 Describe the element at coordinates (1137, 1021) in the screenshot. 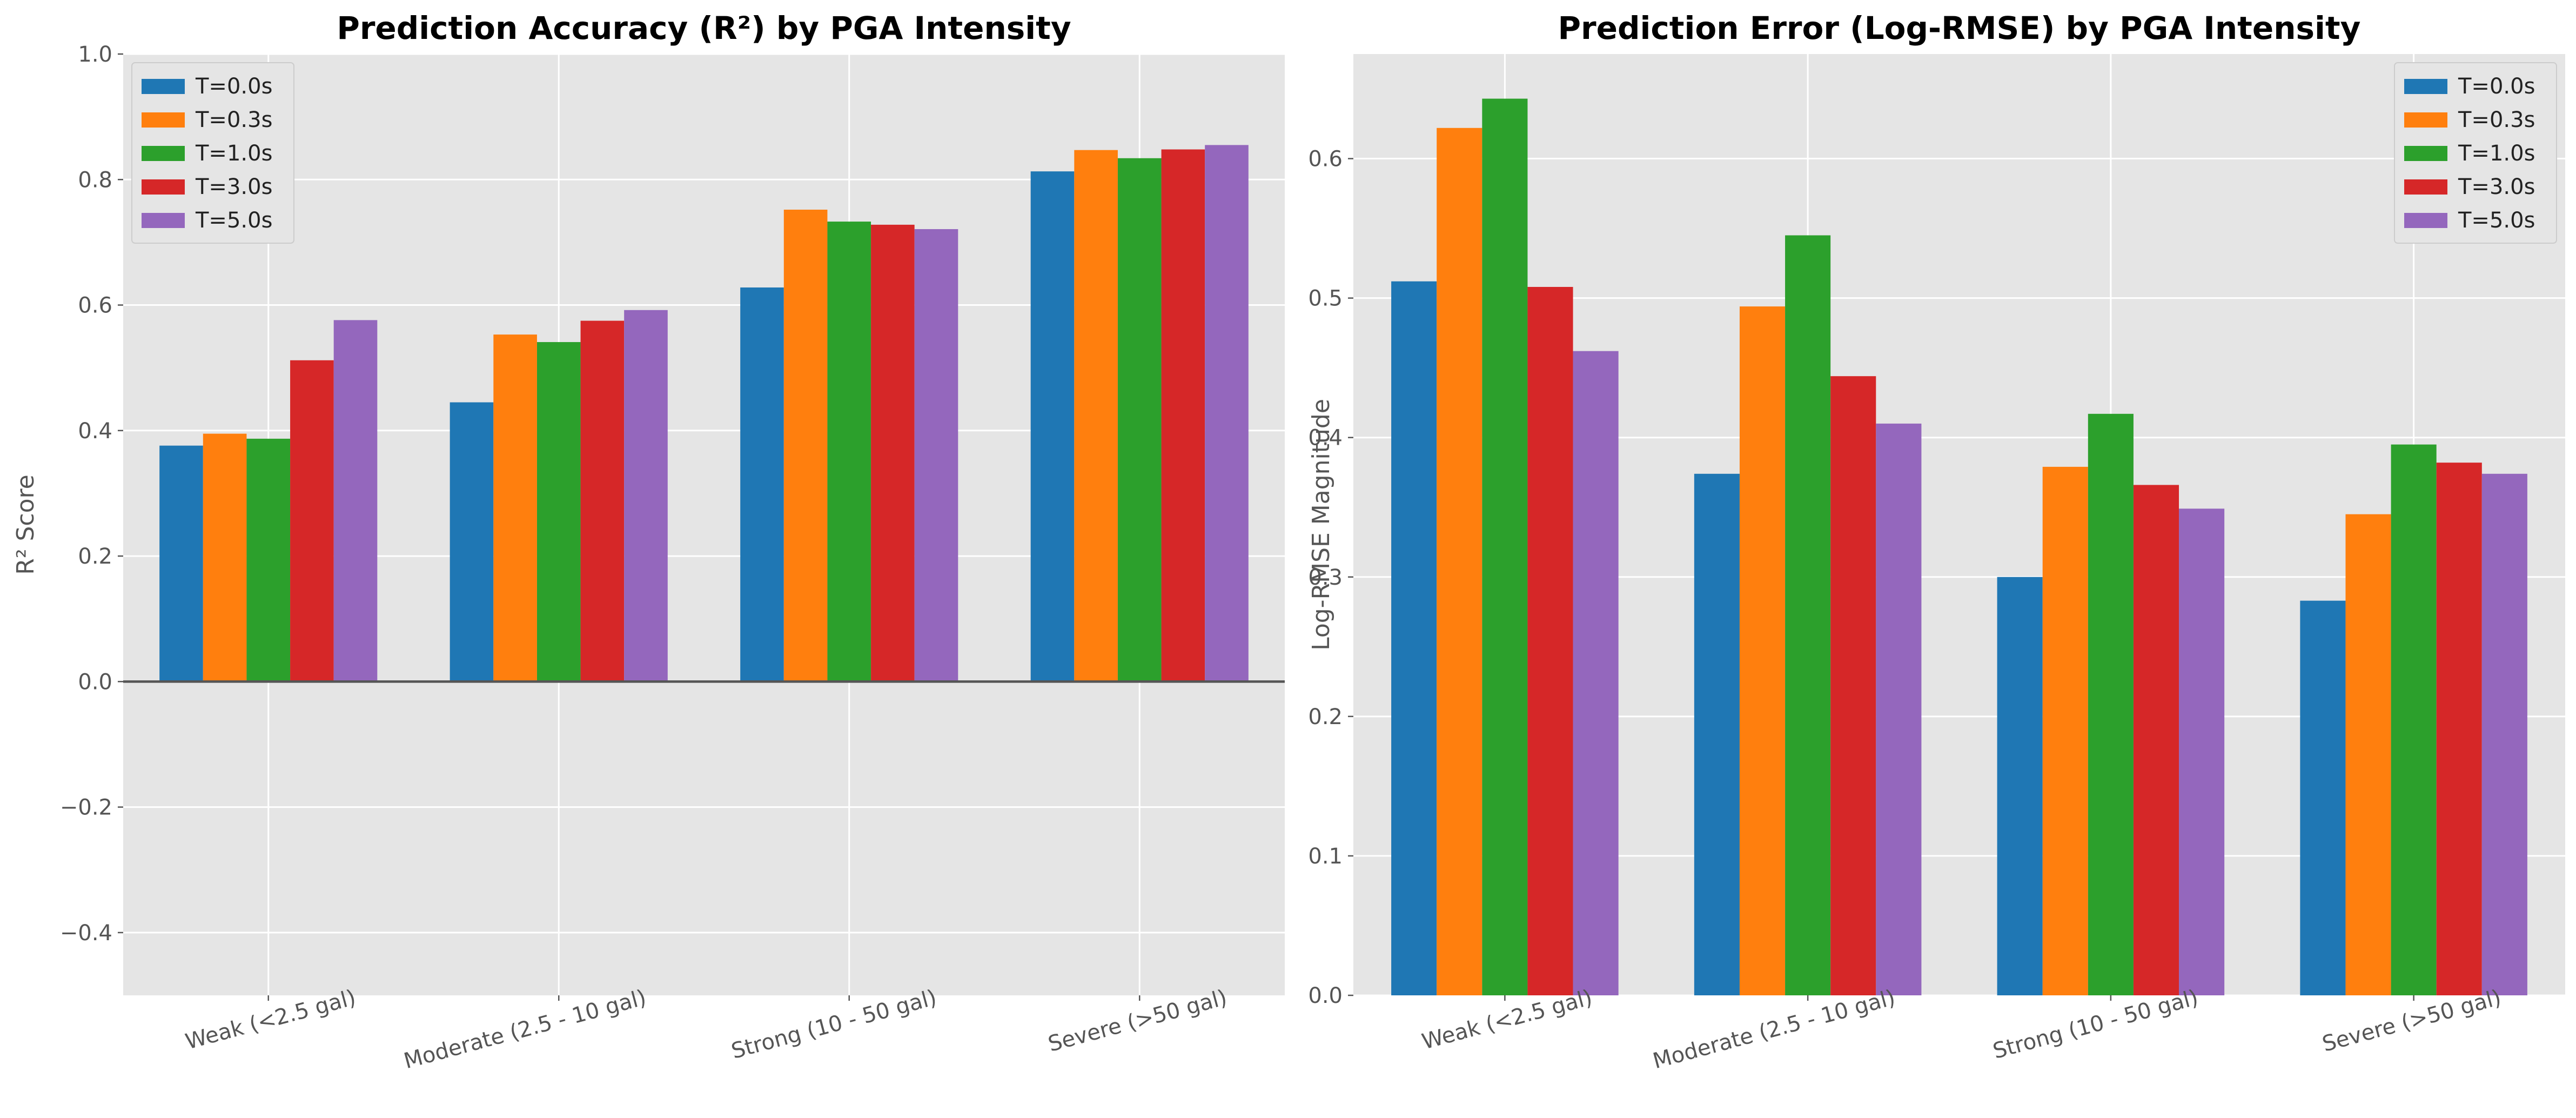

I see `x-tick-label: Severe (>50 gal)` at that location.